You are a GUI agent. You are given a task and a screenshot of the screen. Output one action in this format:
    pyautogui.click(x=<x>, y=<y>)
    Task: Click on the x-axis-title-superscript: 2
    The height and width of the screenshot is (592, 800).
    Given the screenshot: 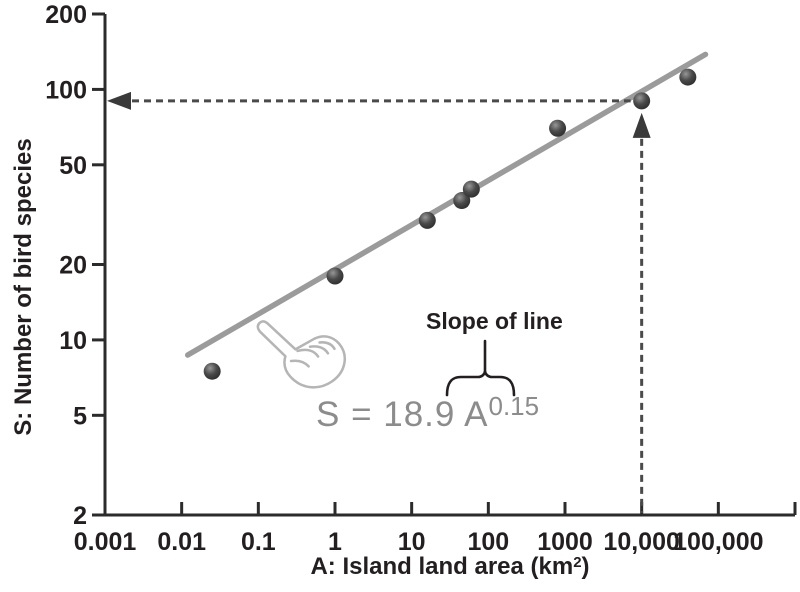 What is the action you would take?
    pyautogui.click(x=577, y=562)
    